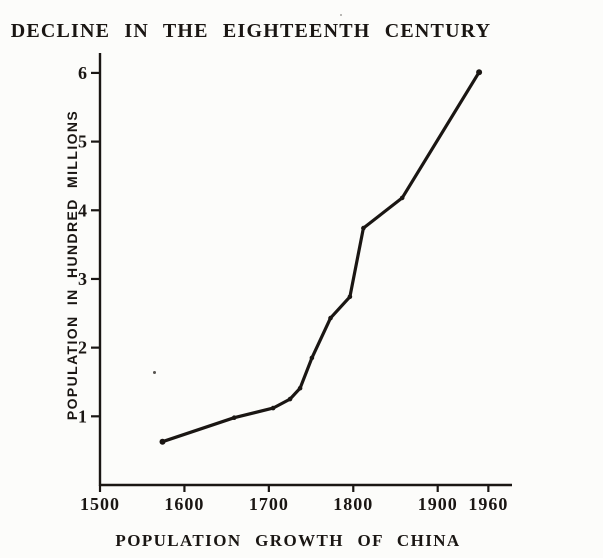 This screenshot has height=558, width=603. Describe the element at coordinates (288, 540) in the screenshot. I see `x-axis-caption: POPULATION GROWTH OF CHINA` at that location.